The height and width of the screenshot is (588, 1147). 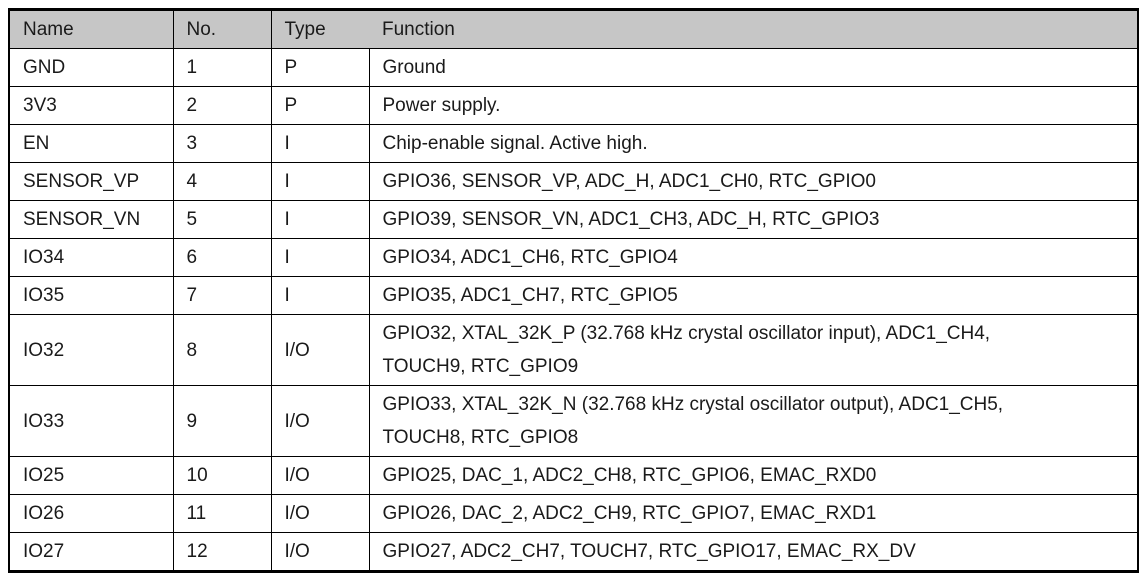 I want to click on pin-number-cell: 10, so click(x=222, y=475).